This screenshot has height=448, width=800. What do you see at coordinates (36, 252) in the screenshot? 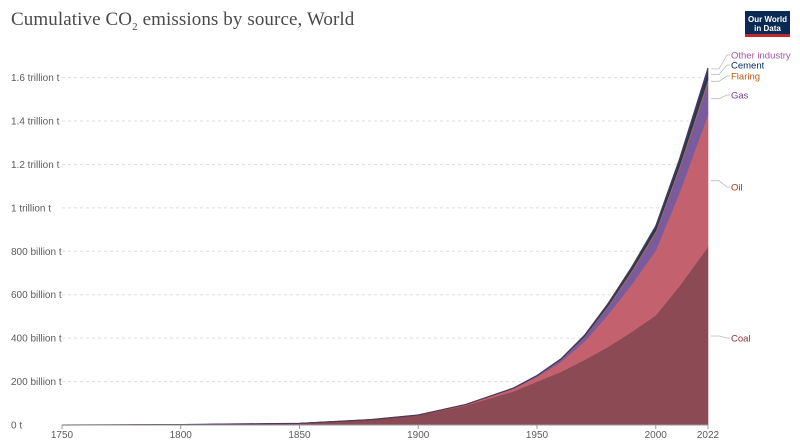
I see `y-tick-label: 800 billion t` at bounding box center [36, 252].